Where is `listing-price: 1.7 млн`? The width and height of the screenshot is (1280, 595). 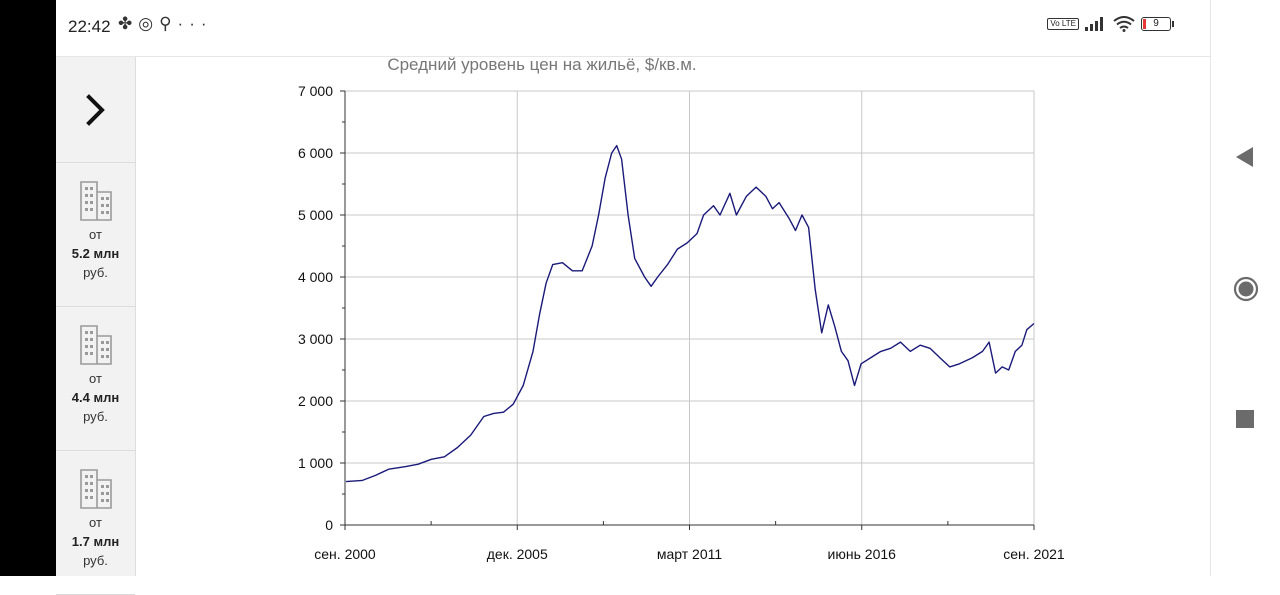
listing-price: 1.7 млн is located at coordinates (95, 541).